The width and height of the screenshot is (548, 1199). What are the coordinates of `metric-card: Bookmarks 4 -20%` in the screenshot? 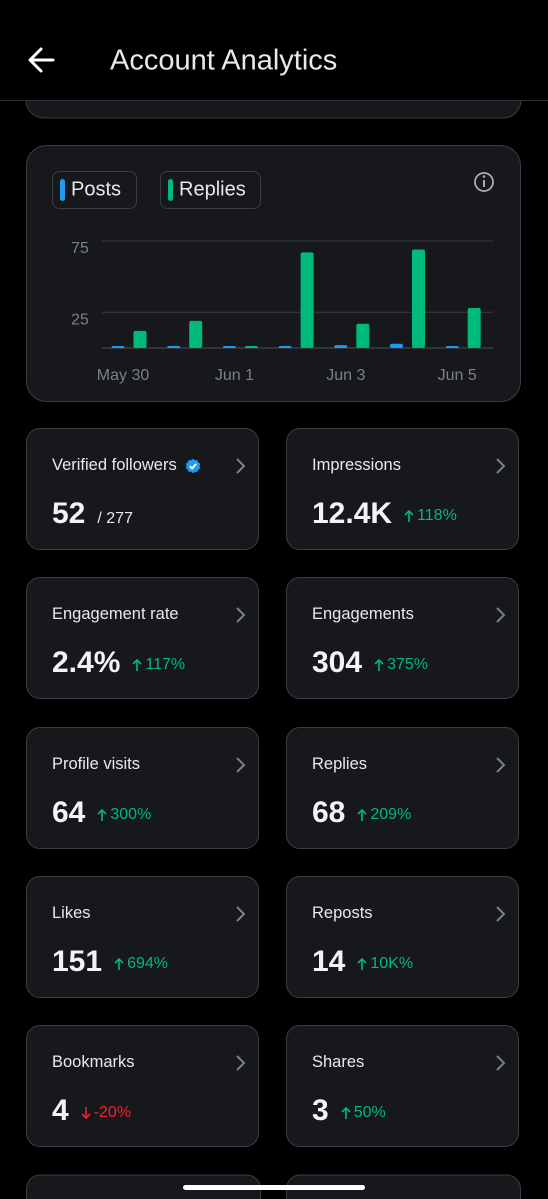 It's located at (142, 1086).